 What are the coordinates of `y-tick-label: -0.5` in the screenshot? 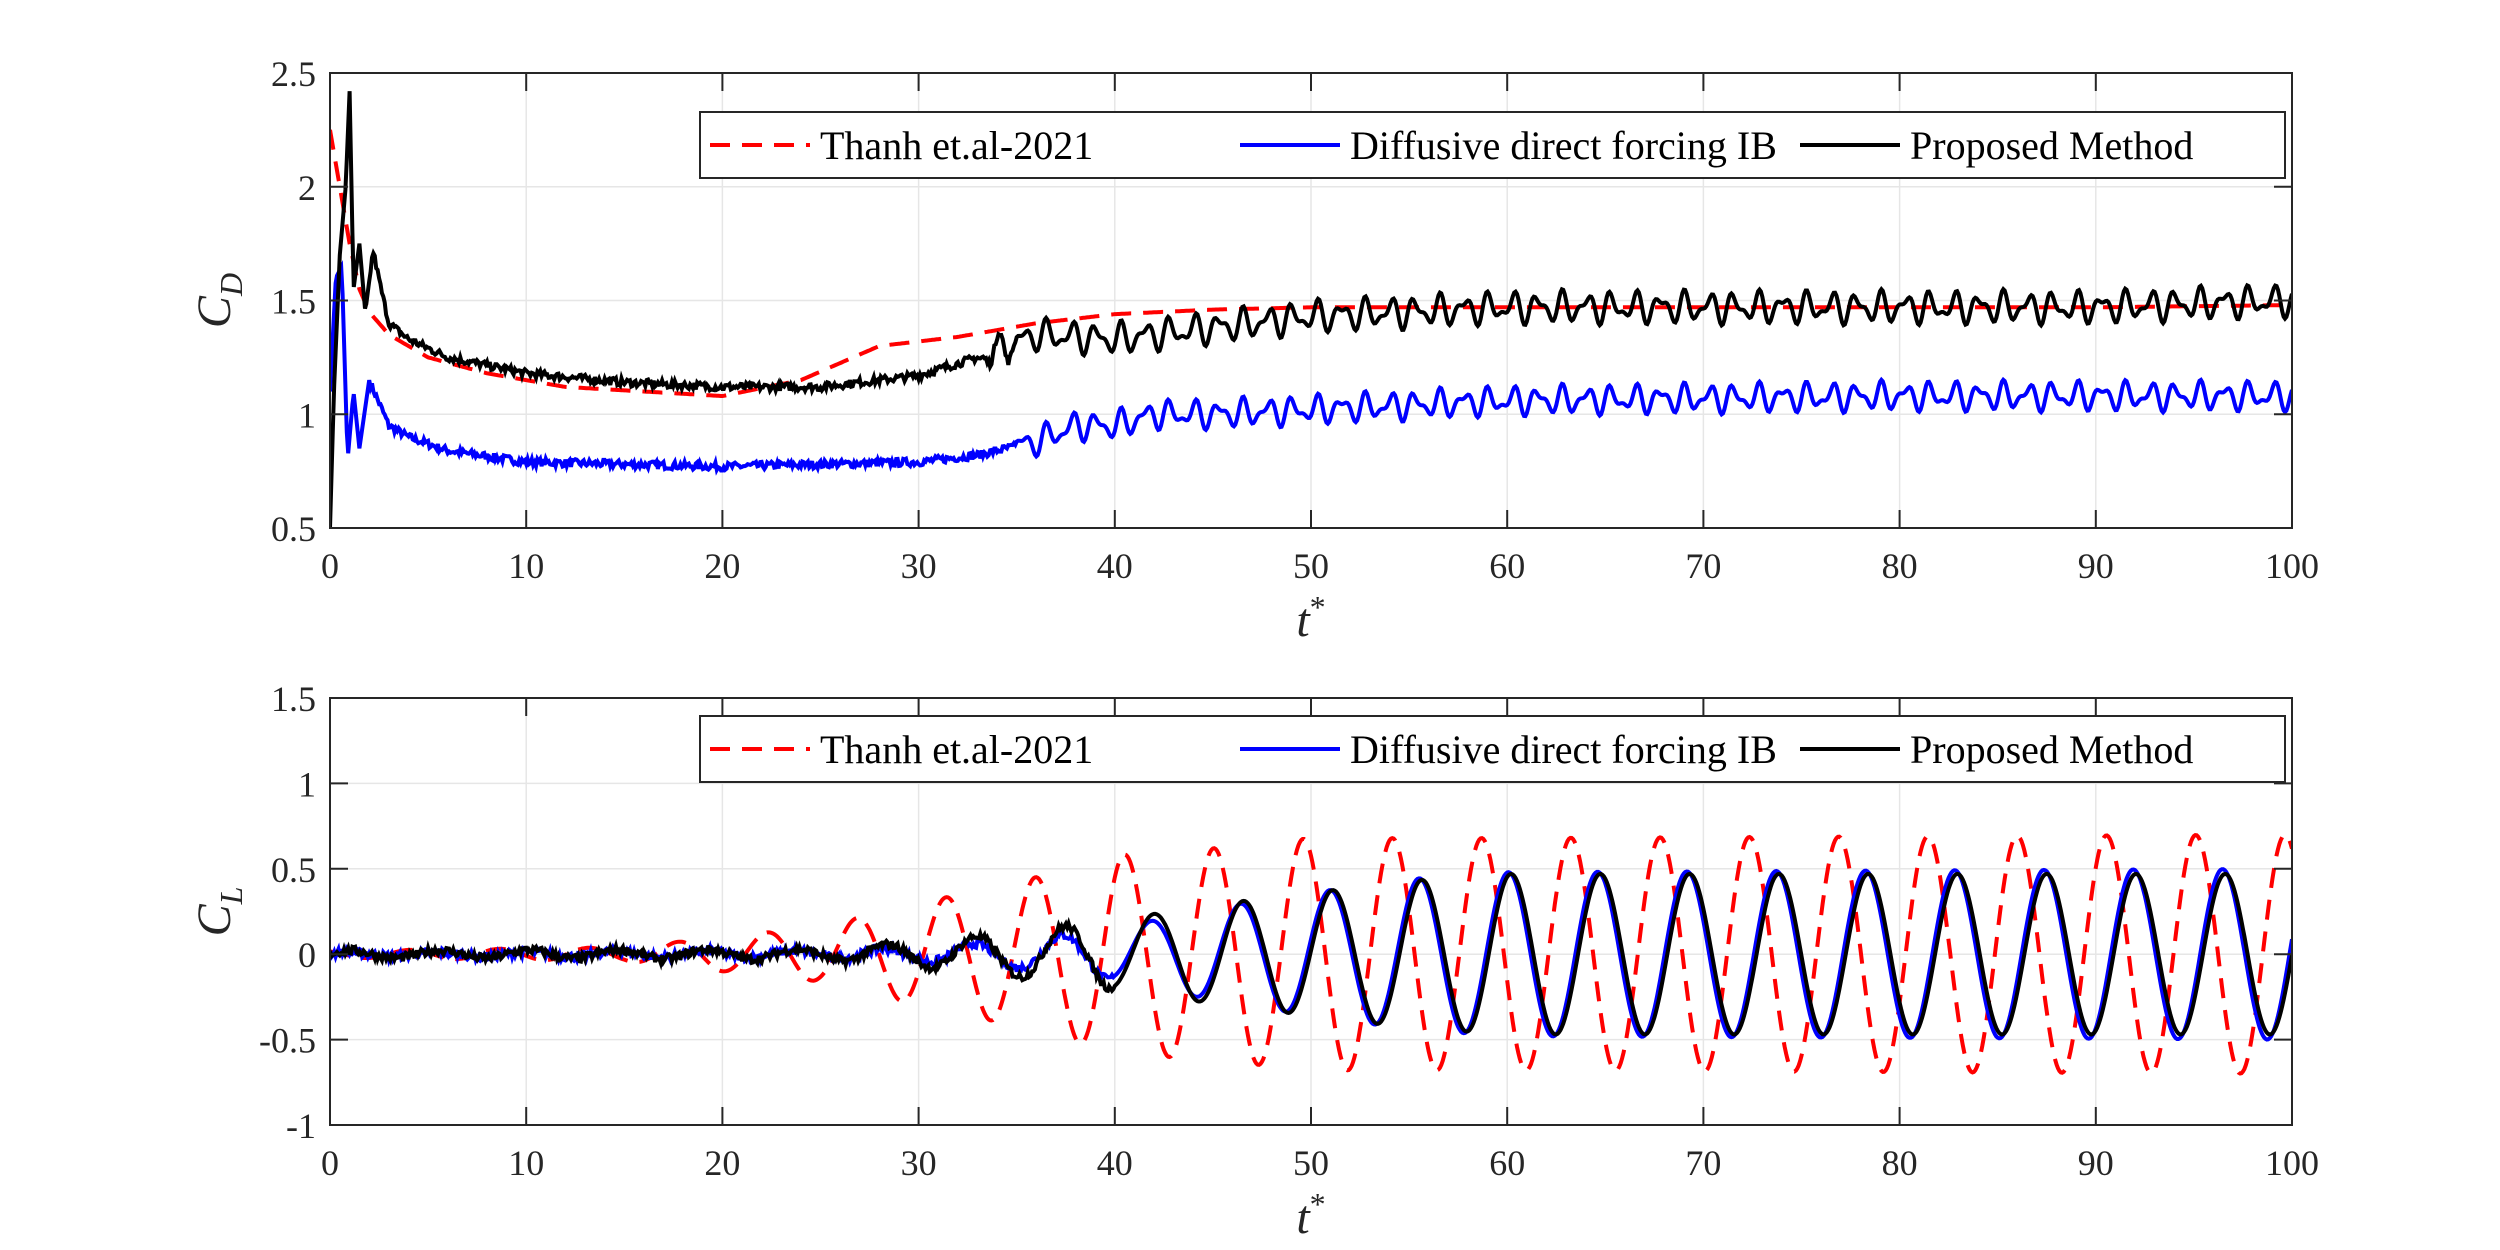 It's located at (287, 1041).